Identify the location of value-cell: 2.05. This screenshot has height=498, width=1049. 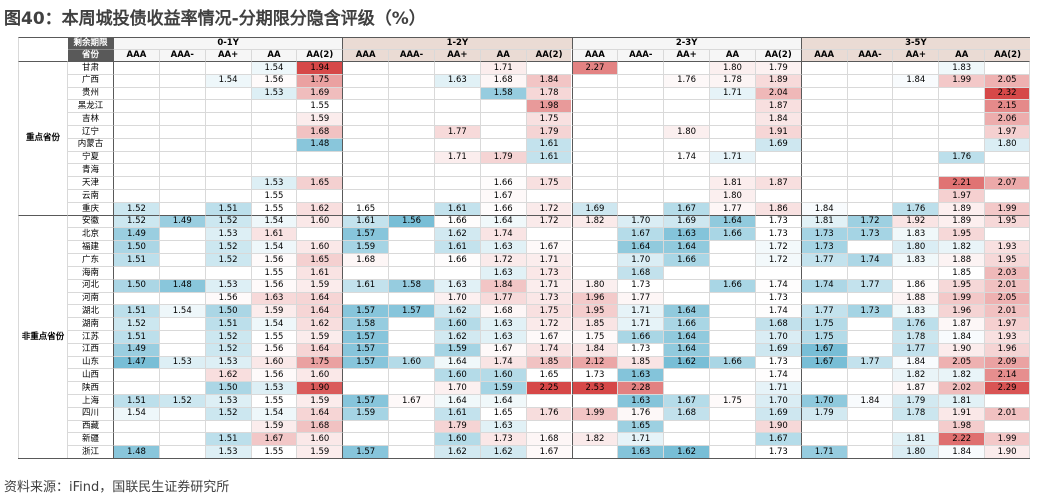
(961, 362).